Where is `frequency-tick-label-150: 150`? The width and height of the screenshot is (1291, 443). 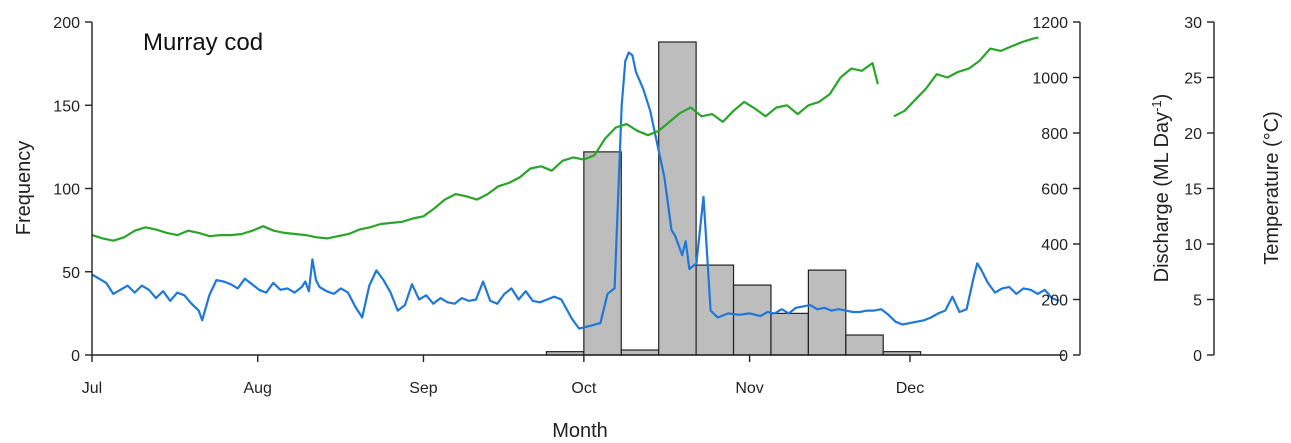 frequency-tick-label-150: 150 is located at coordinates (66, 106).